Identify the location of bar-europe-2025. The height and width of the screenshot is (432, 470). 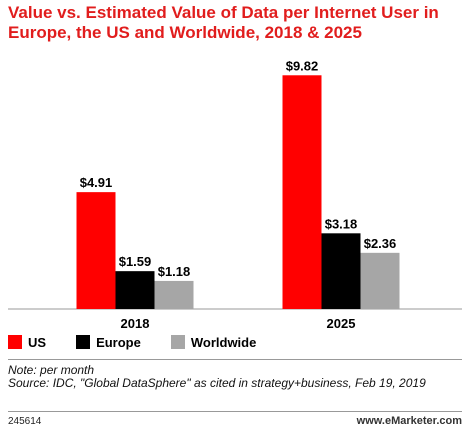
(341, 271).